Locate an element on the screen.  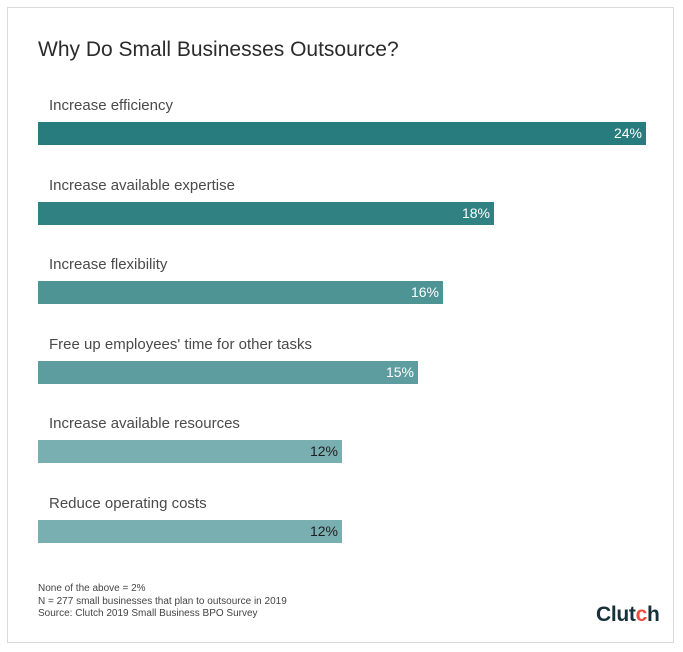
category-label: Increase available resources is located at coordinates (144, 423).